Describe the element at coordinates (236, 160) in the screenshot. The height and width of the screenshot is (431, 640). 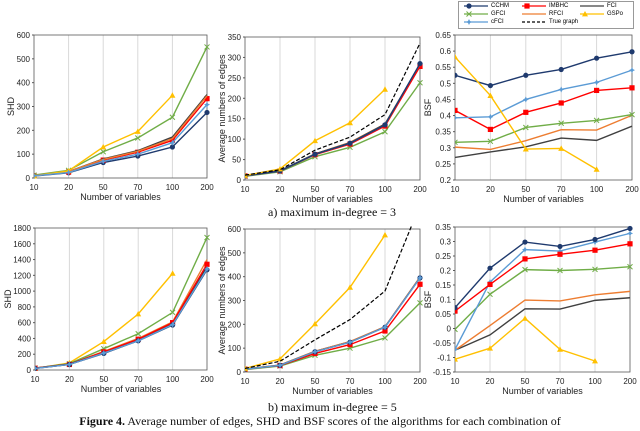
I see `y-tick-label: 50` at that location.